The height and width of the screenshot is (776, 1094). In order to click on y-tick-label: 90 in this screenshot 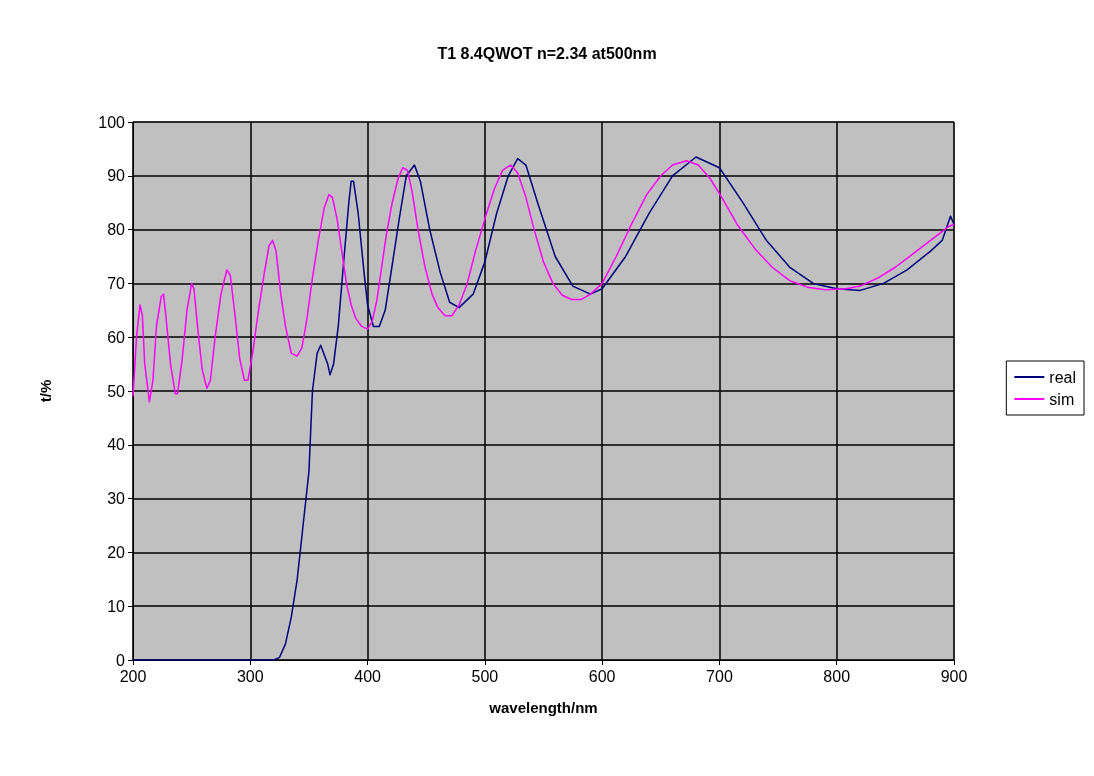, I will do `click(116, 176)`.